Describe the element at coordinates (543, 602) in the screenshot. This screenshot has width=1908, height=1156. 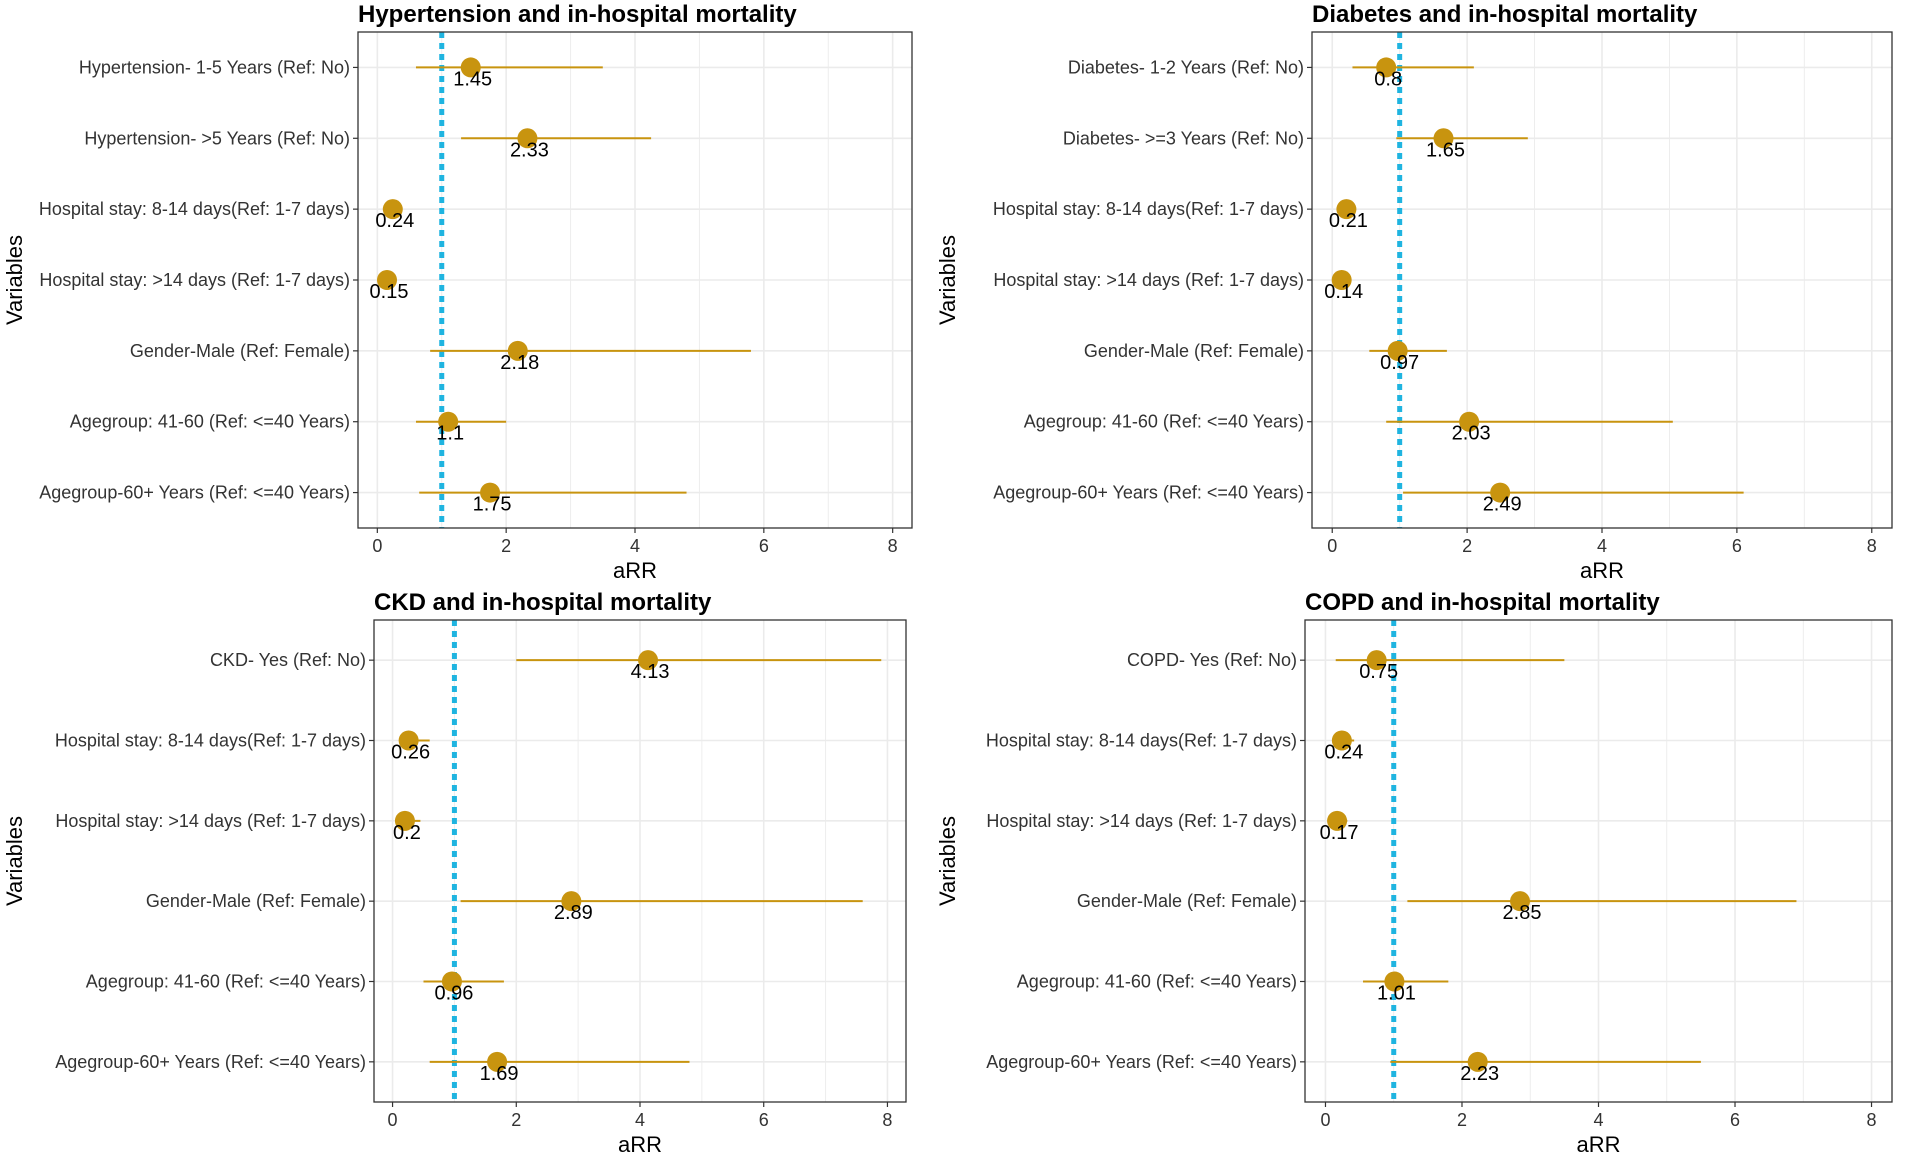
I see `panel-title: CKD and in-hospital mortality` at that location.